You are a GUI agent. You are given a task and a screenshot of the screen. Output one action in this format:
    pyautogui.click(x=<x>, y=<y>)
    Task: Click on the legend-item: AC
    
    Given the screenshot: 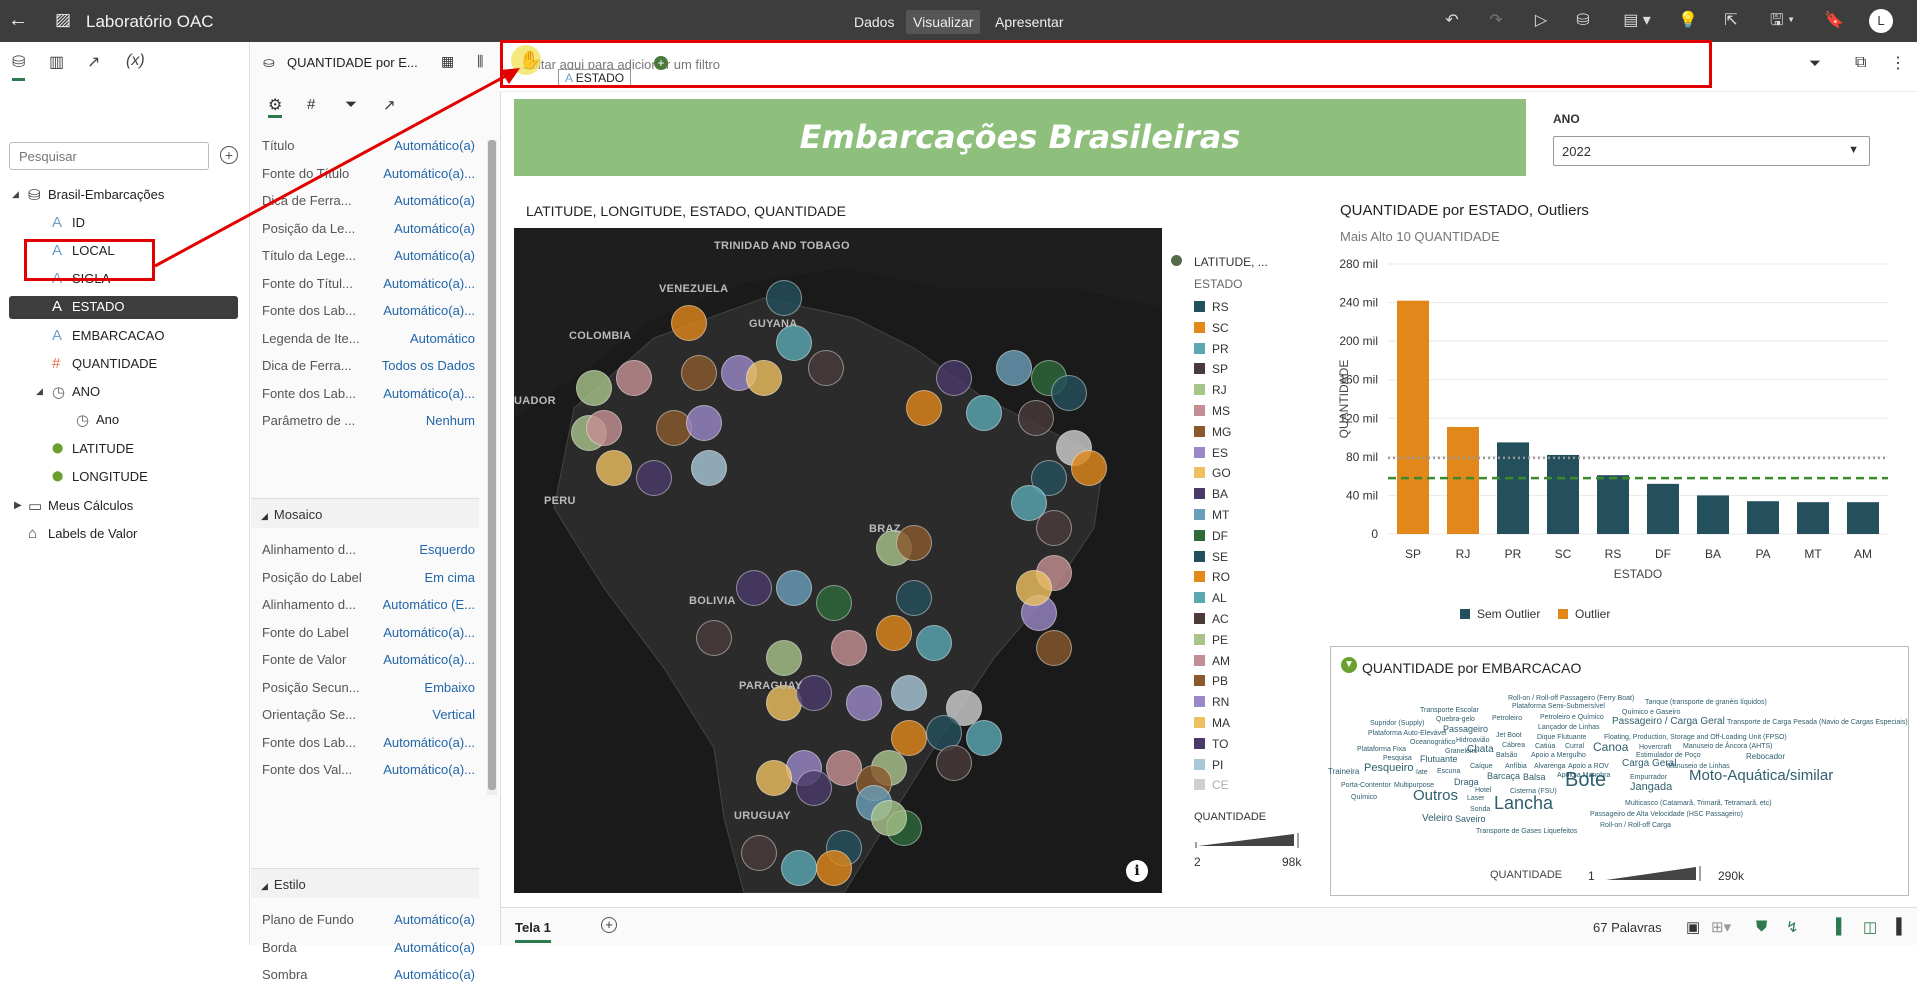 What is the action you would take?
    pyautogui.click(x=1220, y=619)
    